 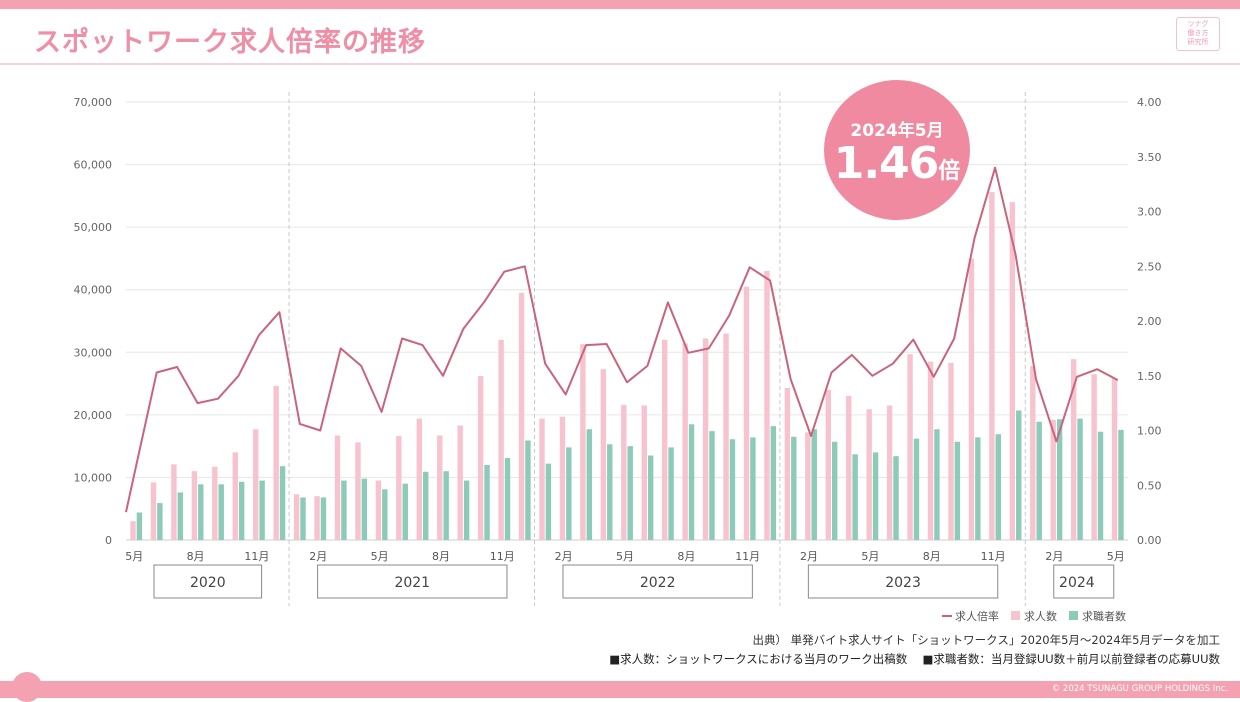 I want to click on y-left-tick-label: 20,000, so click(x=93, y=415).